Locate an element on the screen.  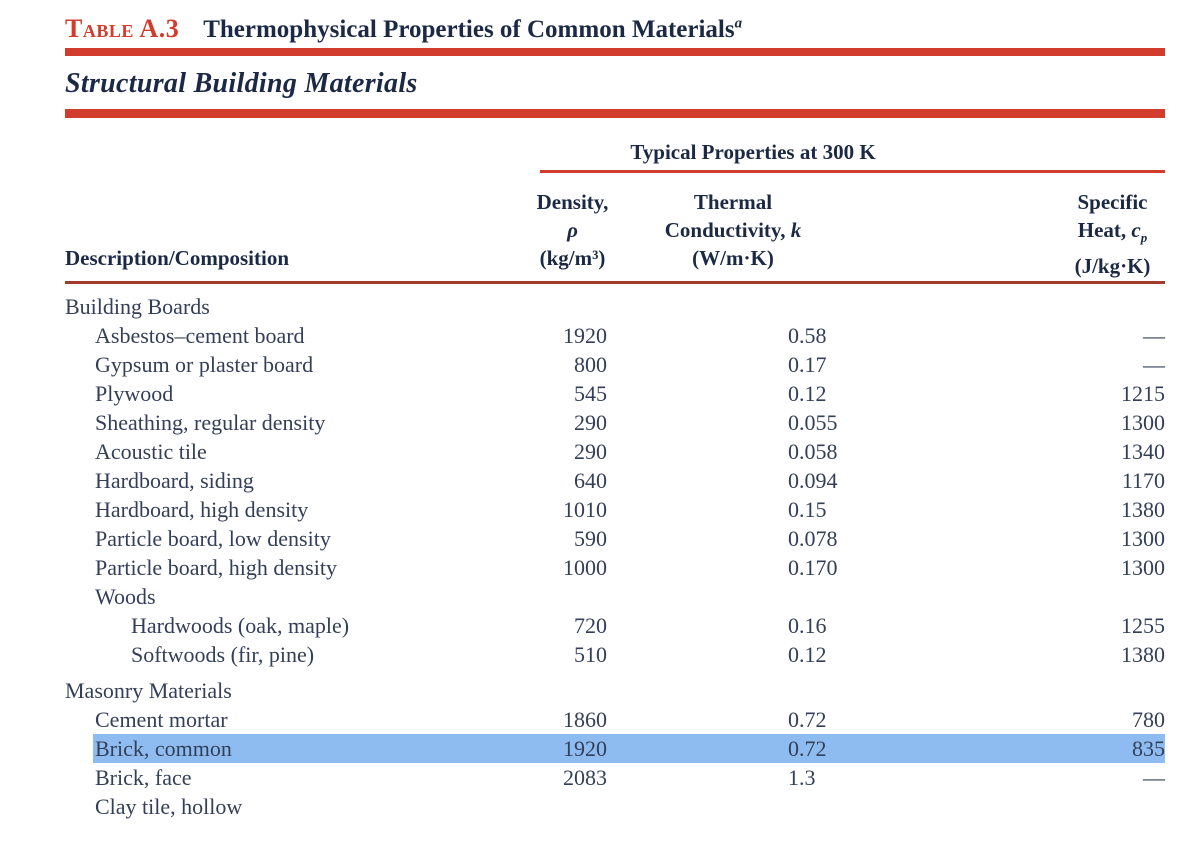
cell-thermal-conductivity: 0.094 is located at coordinates (813, 480).